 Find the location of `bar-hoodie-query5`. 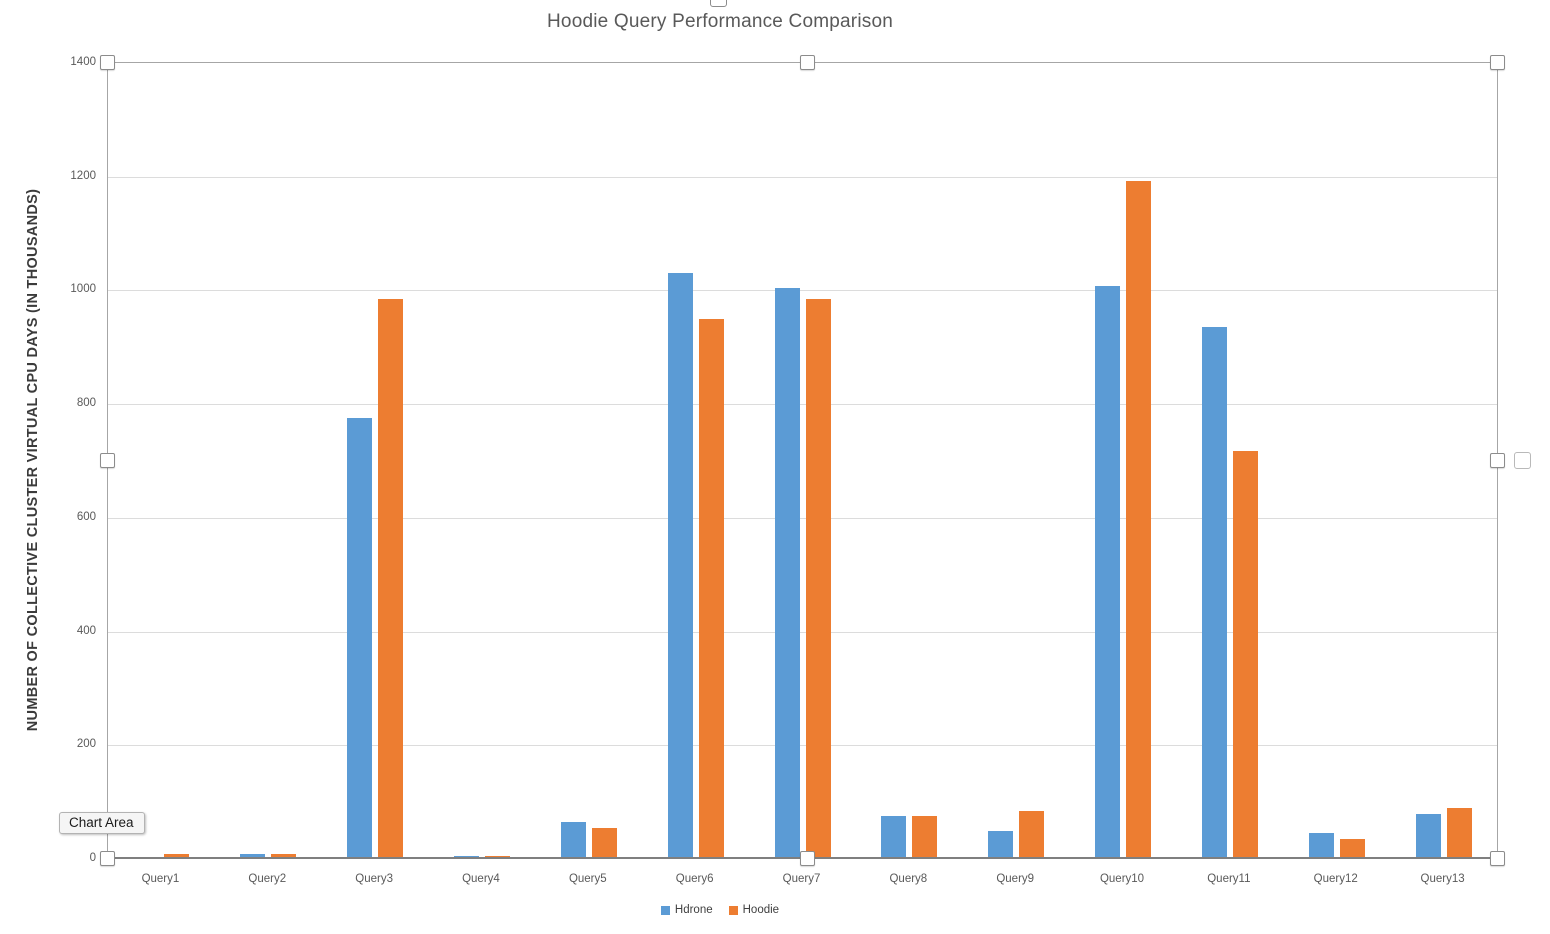

bar-hoodie-query5 is located at coordinates (604, 843).